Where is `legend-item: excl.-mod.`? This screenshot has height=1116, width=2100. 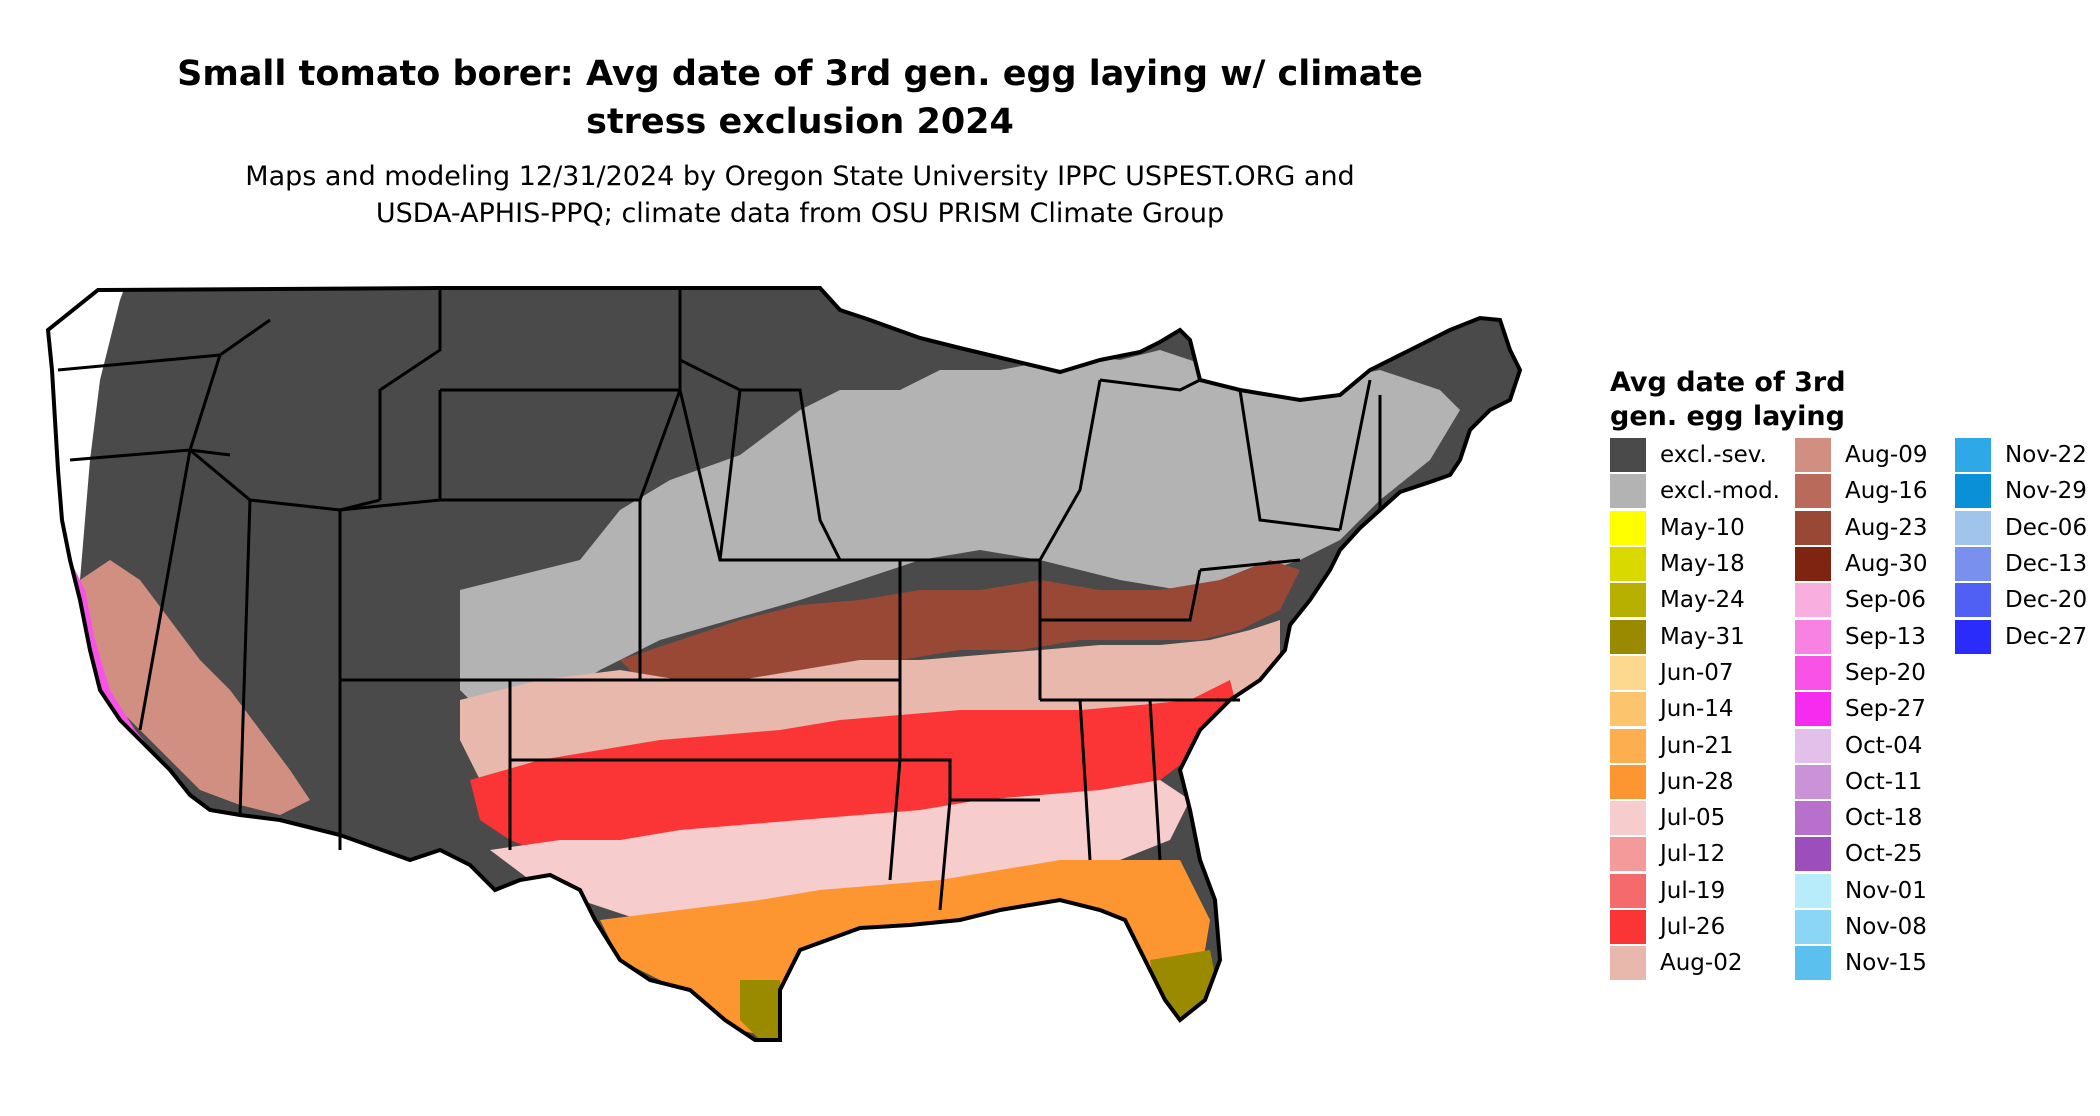 legend-item: excl.-mod. is located at coordinates (1695, 491).